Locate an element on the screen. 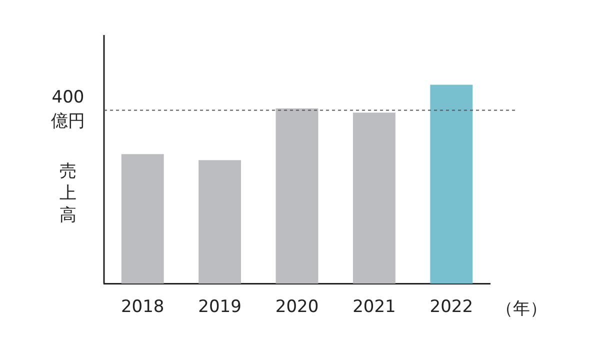  x-tick-label: 2021 is located at coordinates (374, 307).